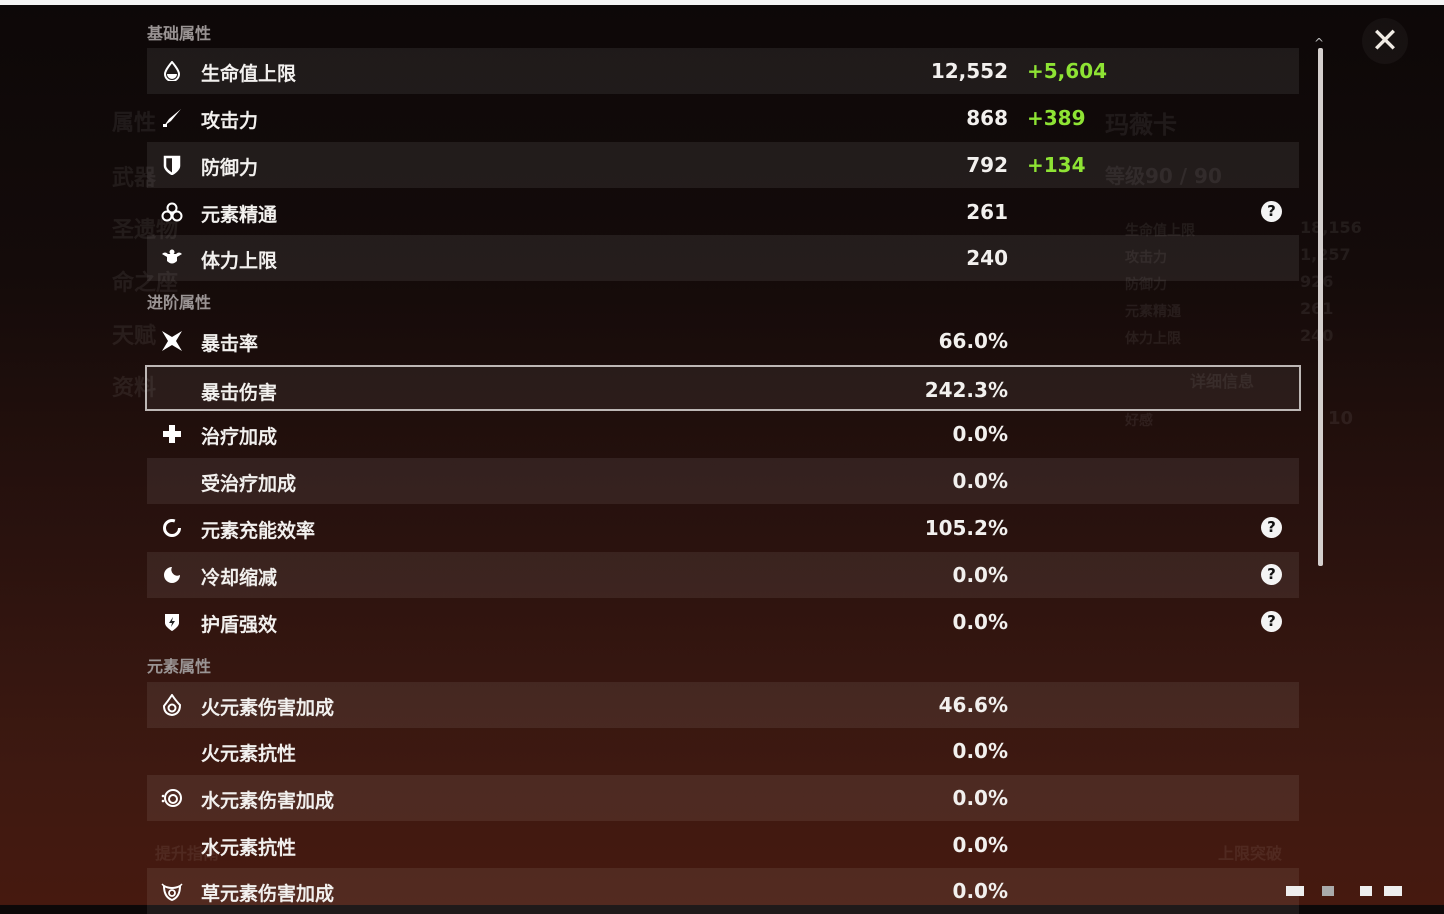 The height and width of the screenshot is (914, 1444). I want to click on improve-guide-button: 提升指南, so click(187, 853).